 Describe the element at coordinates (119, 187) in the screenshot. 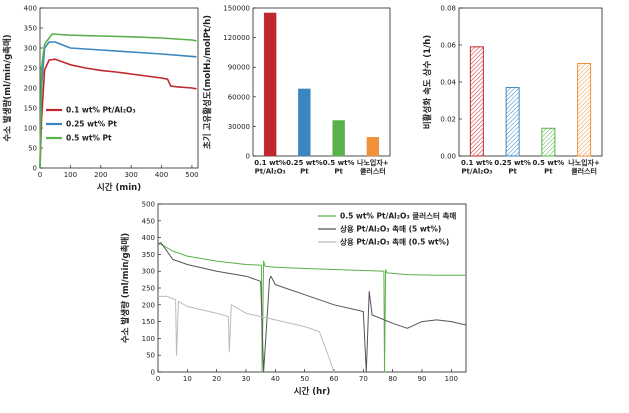

I see `x-axis-label: 시간 (min)` at that location.